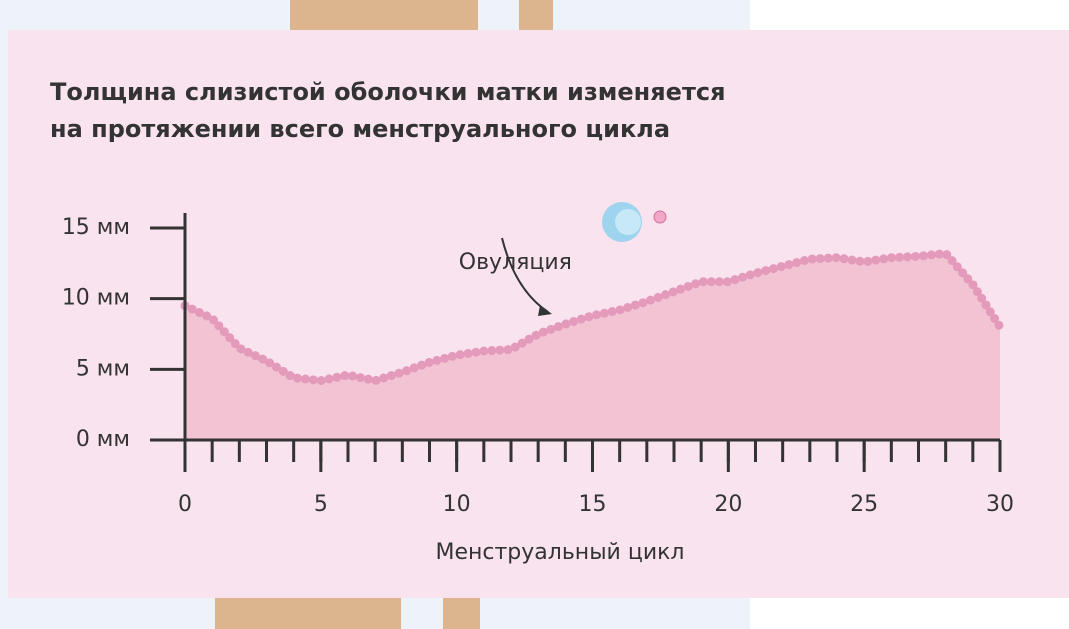 Image resolution: width=1069 pixels, height=629 pixels. I want to click on annotation: Овуляция, so click(515, 262).